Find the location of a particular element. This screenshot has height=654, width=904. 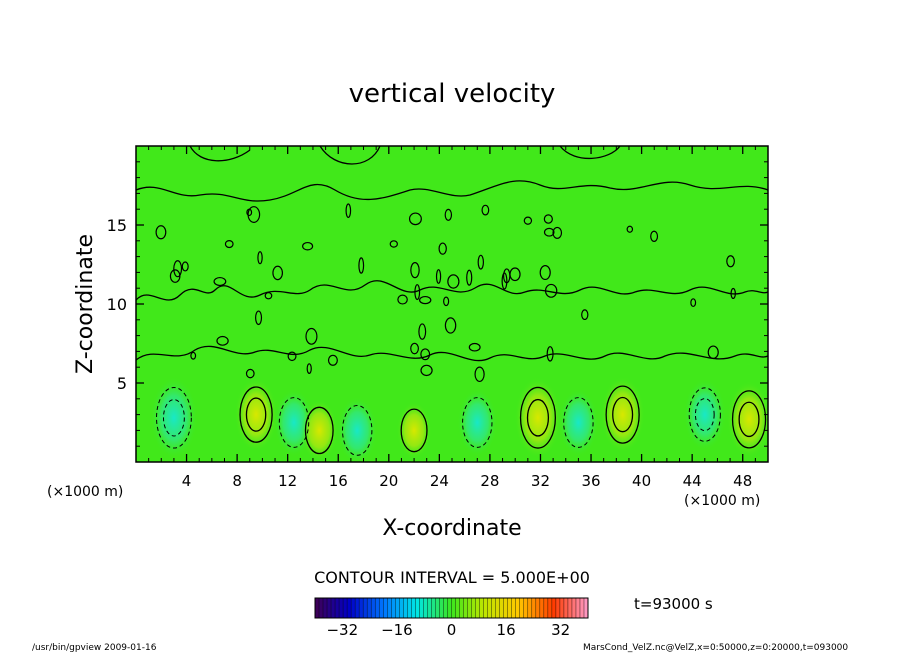

colorbar-frame is located at coordinates (451, 608).